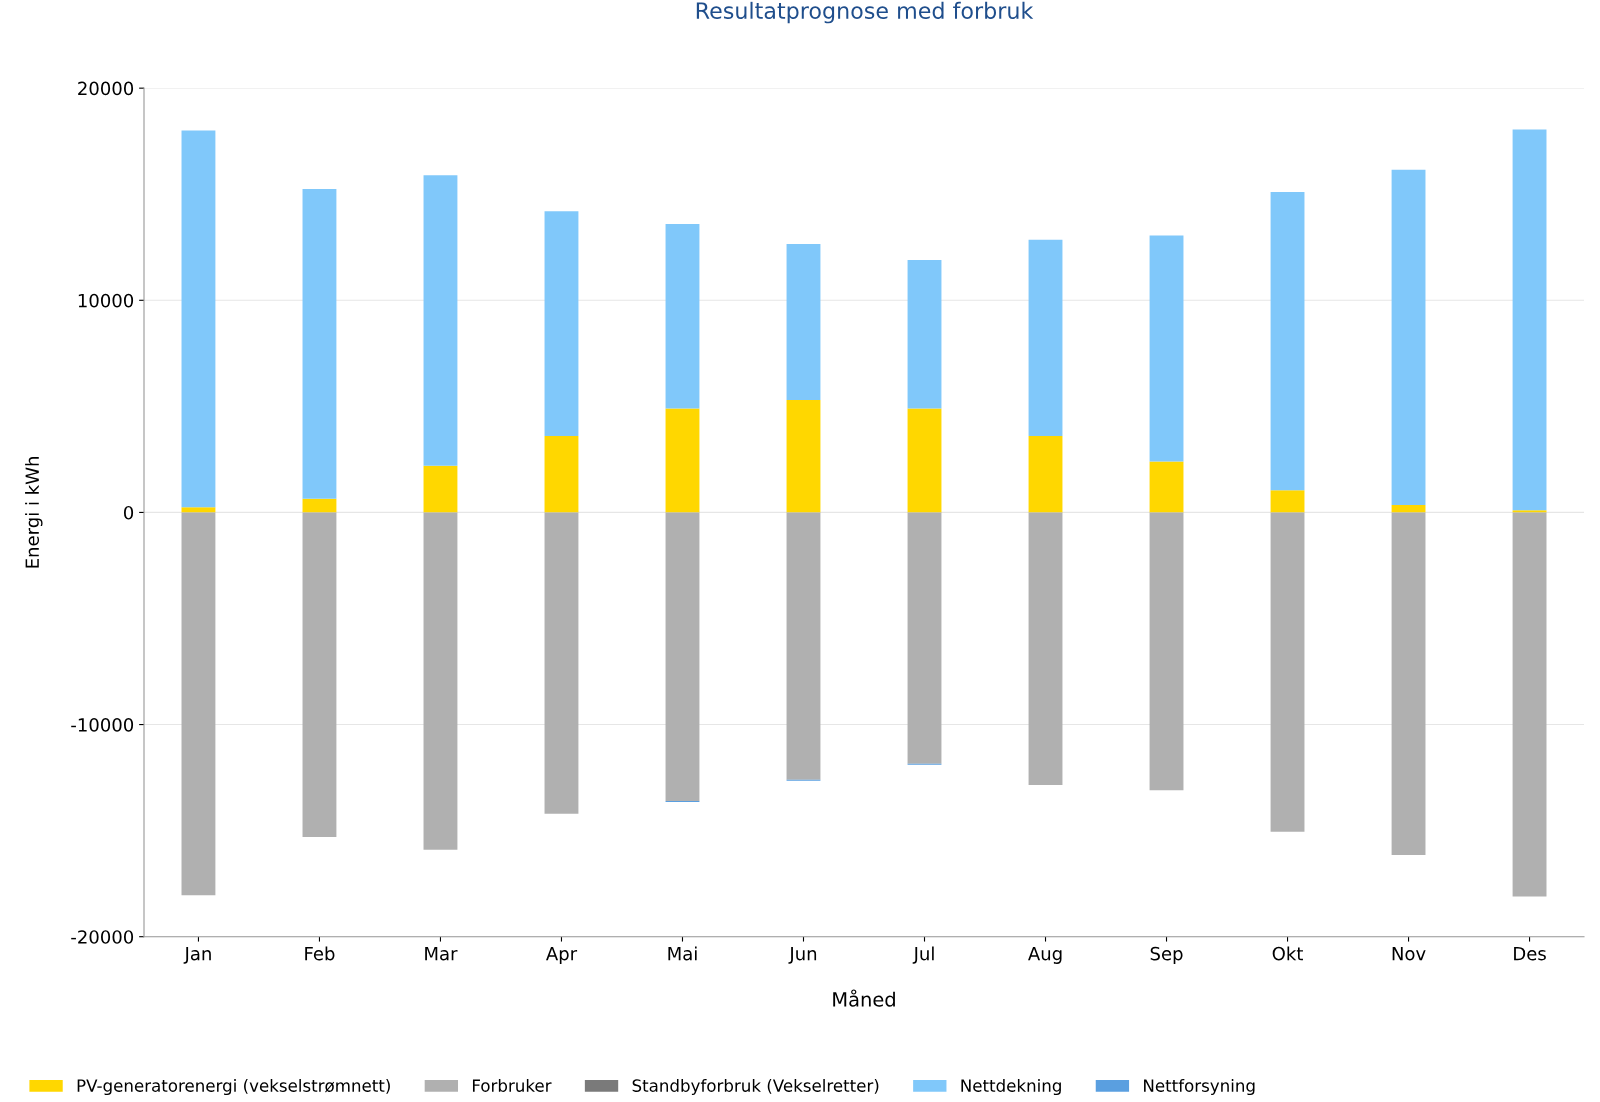  Describe the element at coordinates (1011, 1087) in the screenshot. I see `legend-label: Nettdekning` at that location.